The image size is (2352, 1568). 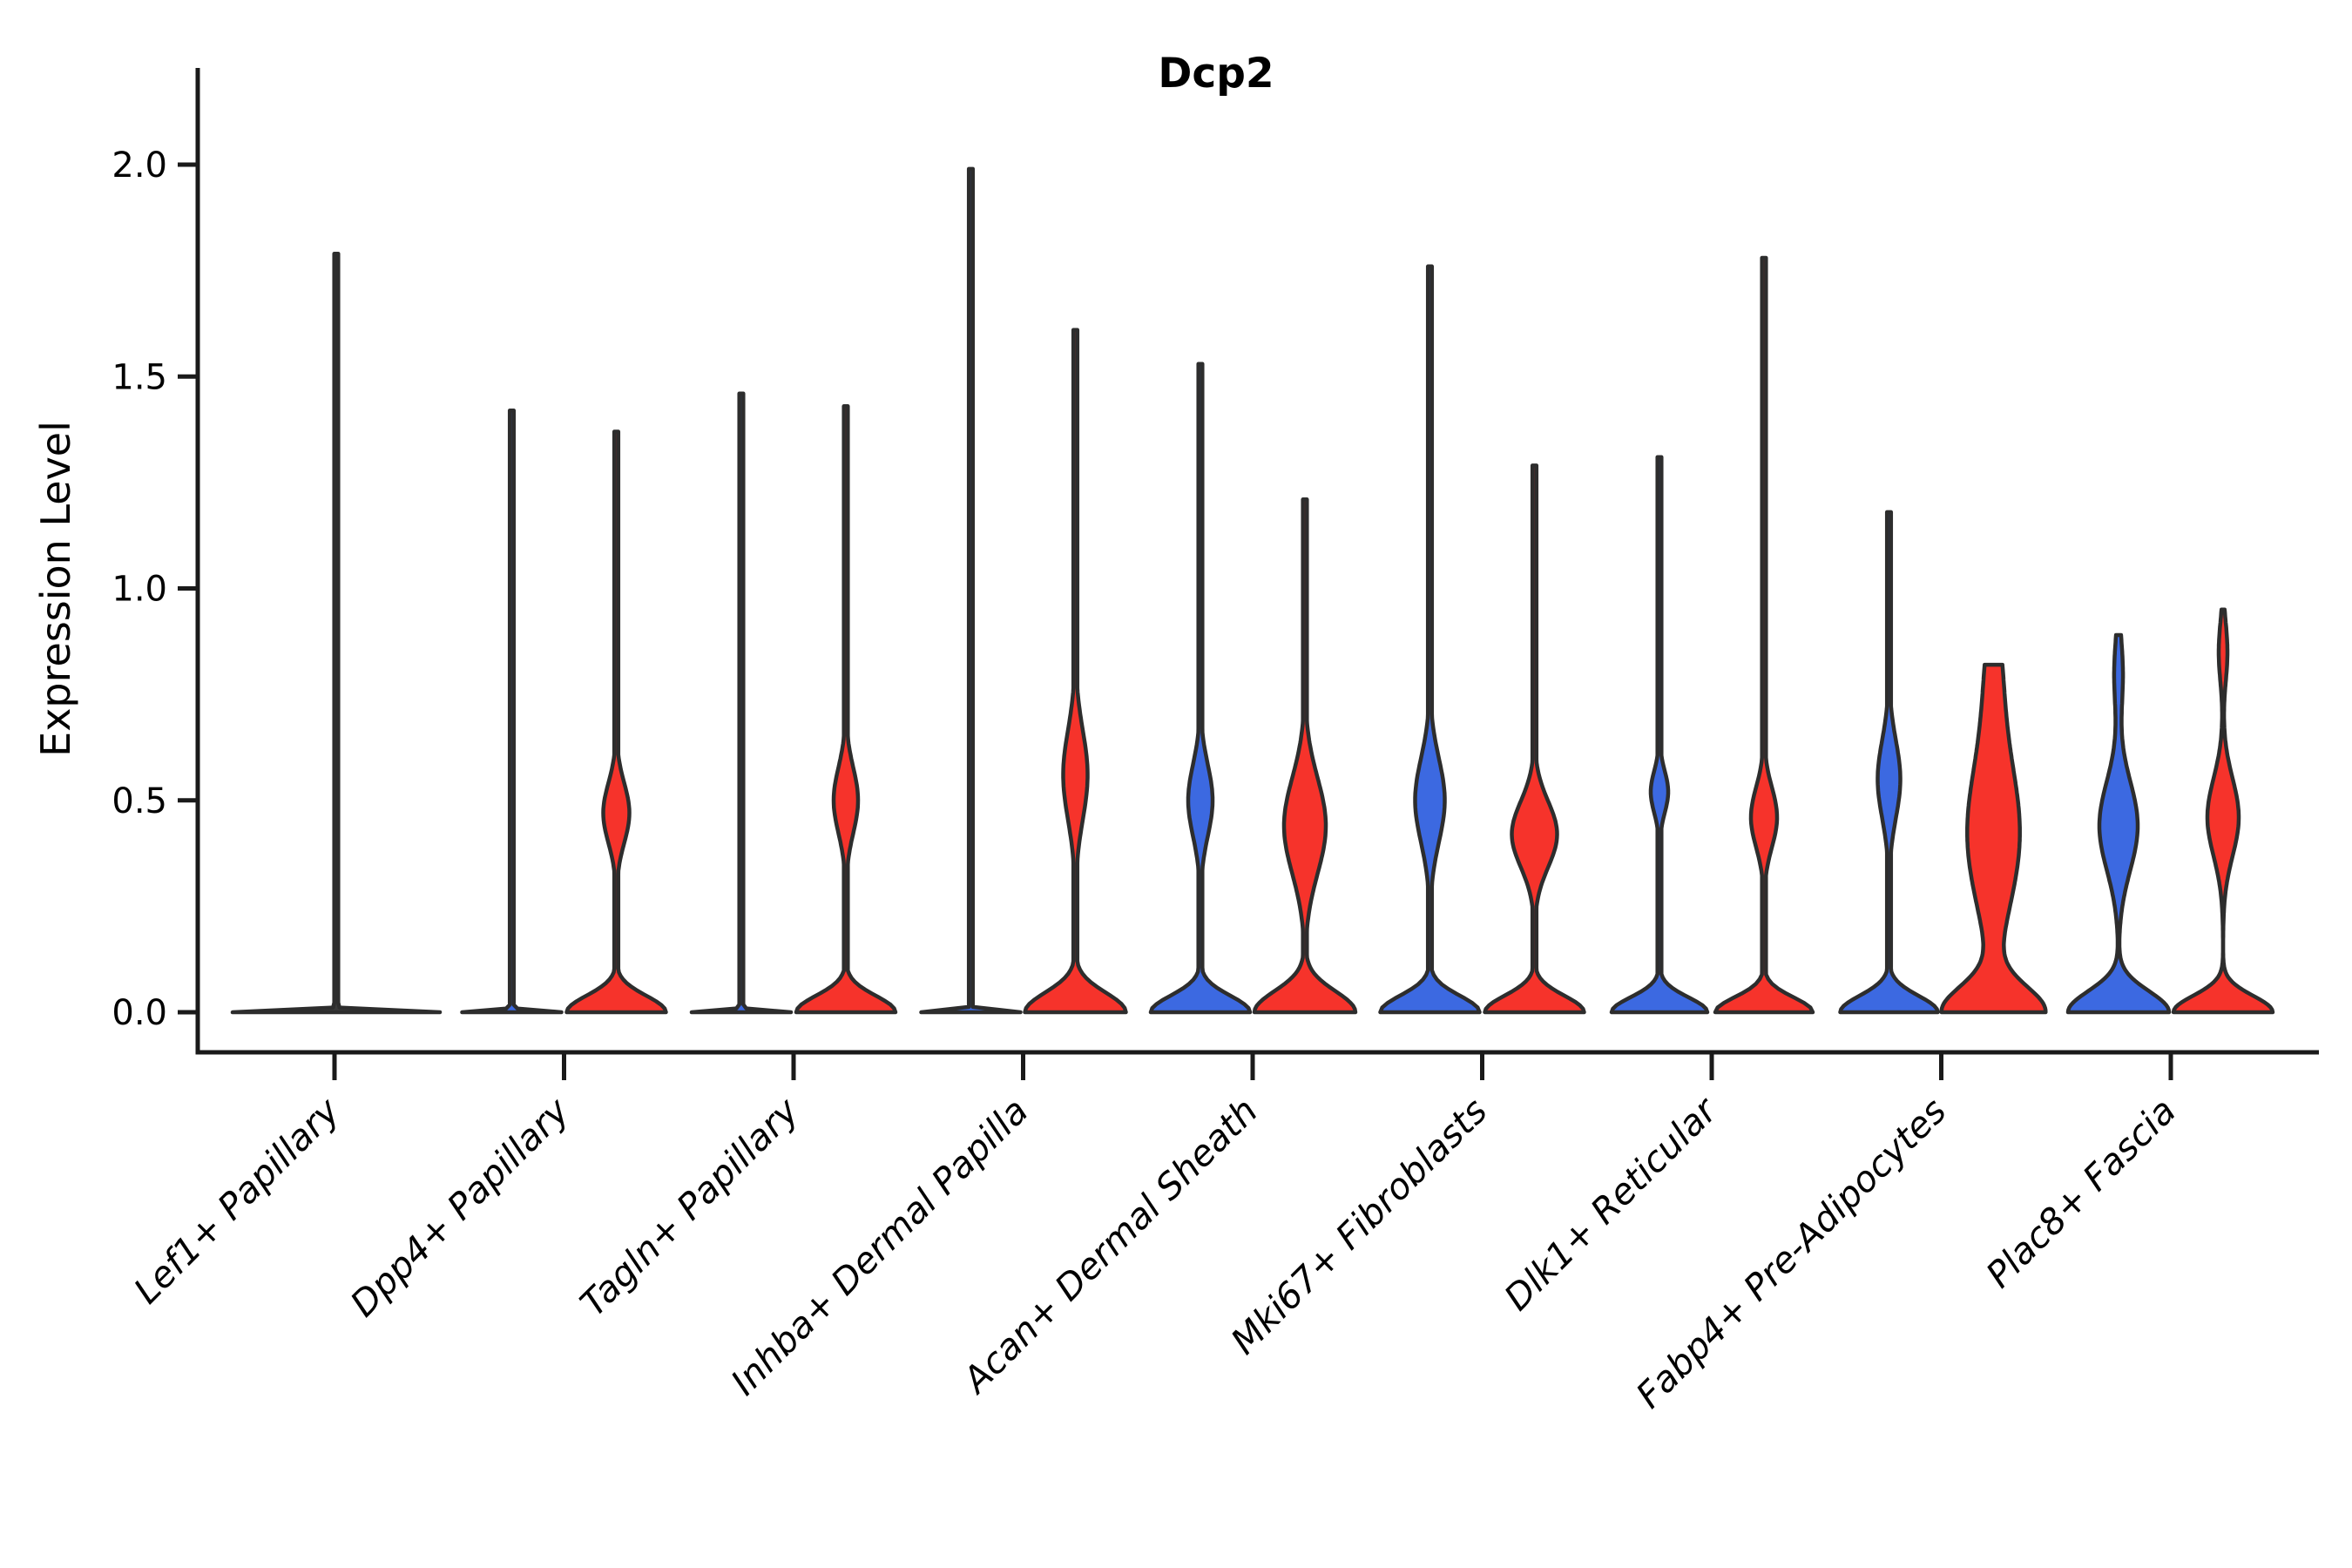 What do you see at coordinates (2223, 811) in the screenshot?
I see `violin-9-right` at bounding box center [2223, 811].